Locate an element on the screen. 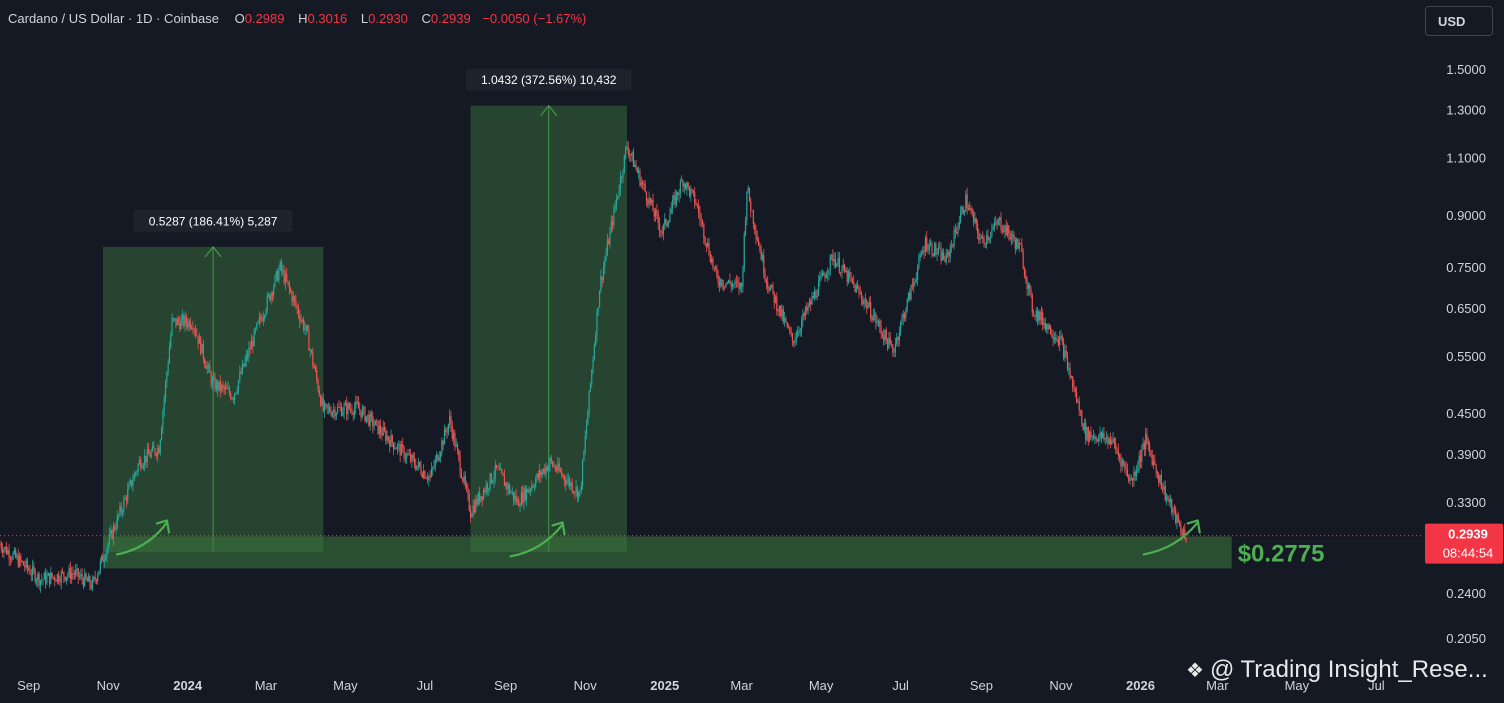 The width and height of the screenshot is (1504, 703). y-tick-label-11: 0.2050 is located at coordinates (1466, 638).